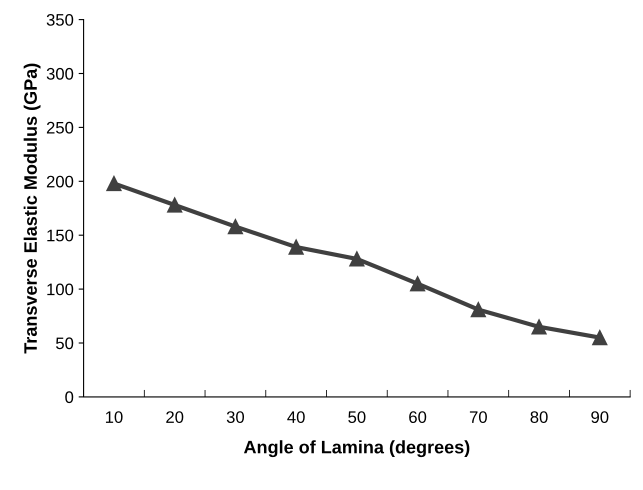 The image size is (643, 490). What do you see at coordinates (60, 182) in the screenshot?
I see `y-tick-label: 200` at bounding box center [60, 182].